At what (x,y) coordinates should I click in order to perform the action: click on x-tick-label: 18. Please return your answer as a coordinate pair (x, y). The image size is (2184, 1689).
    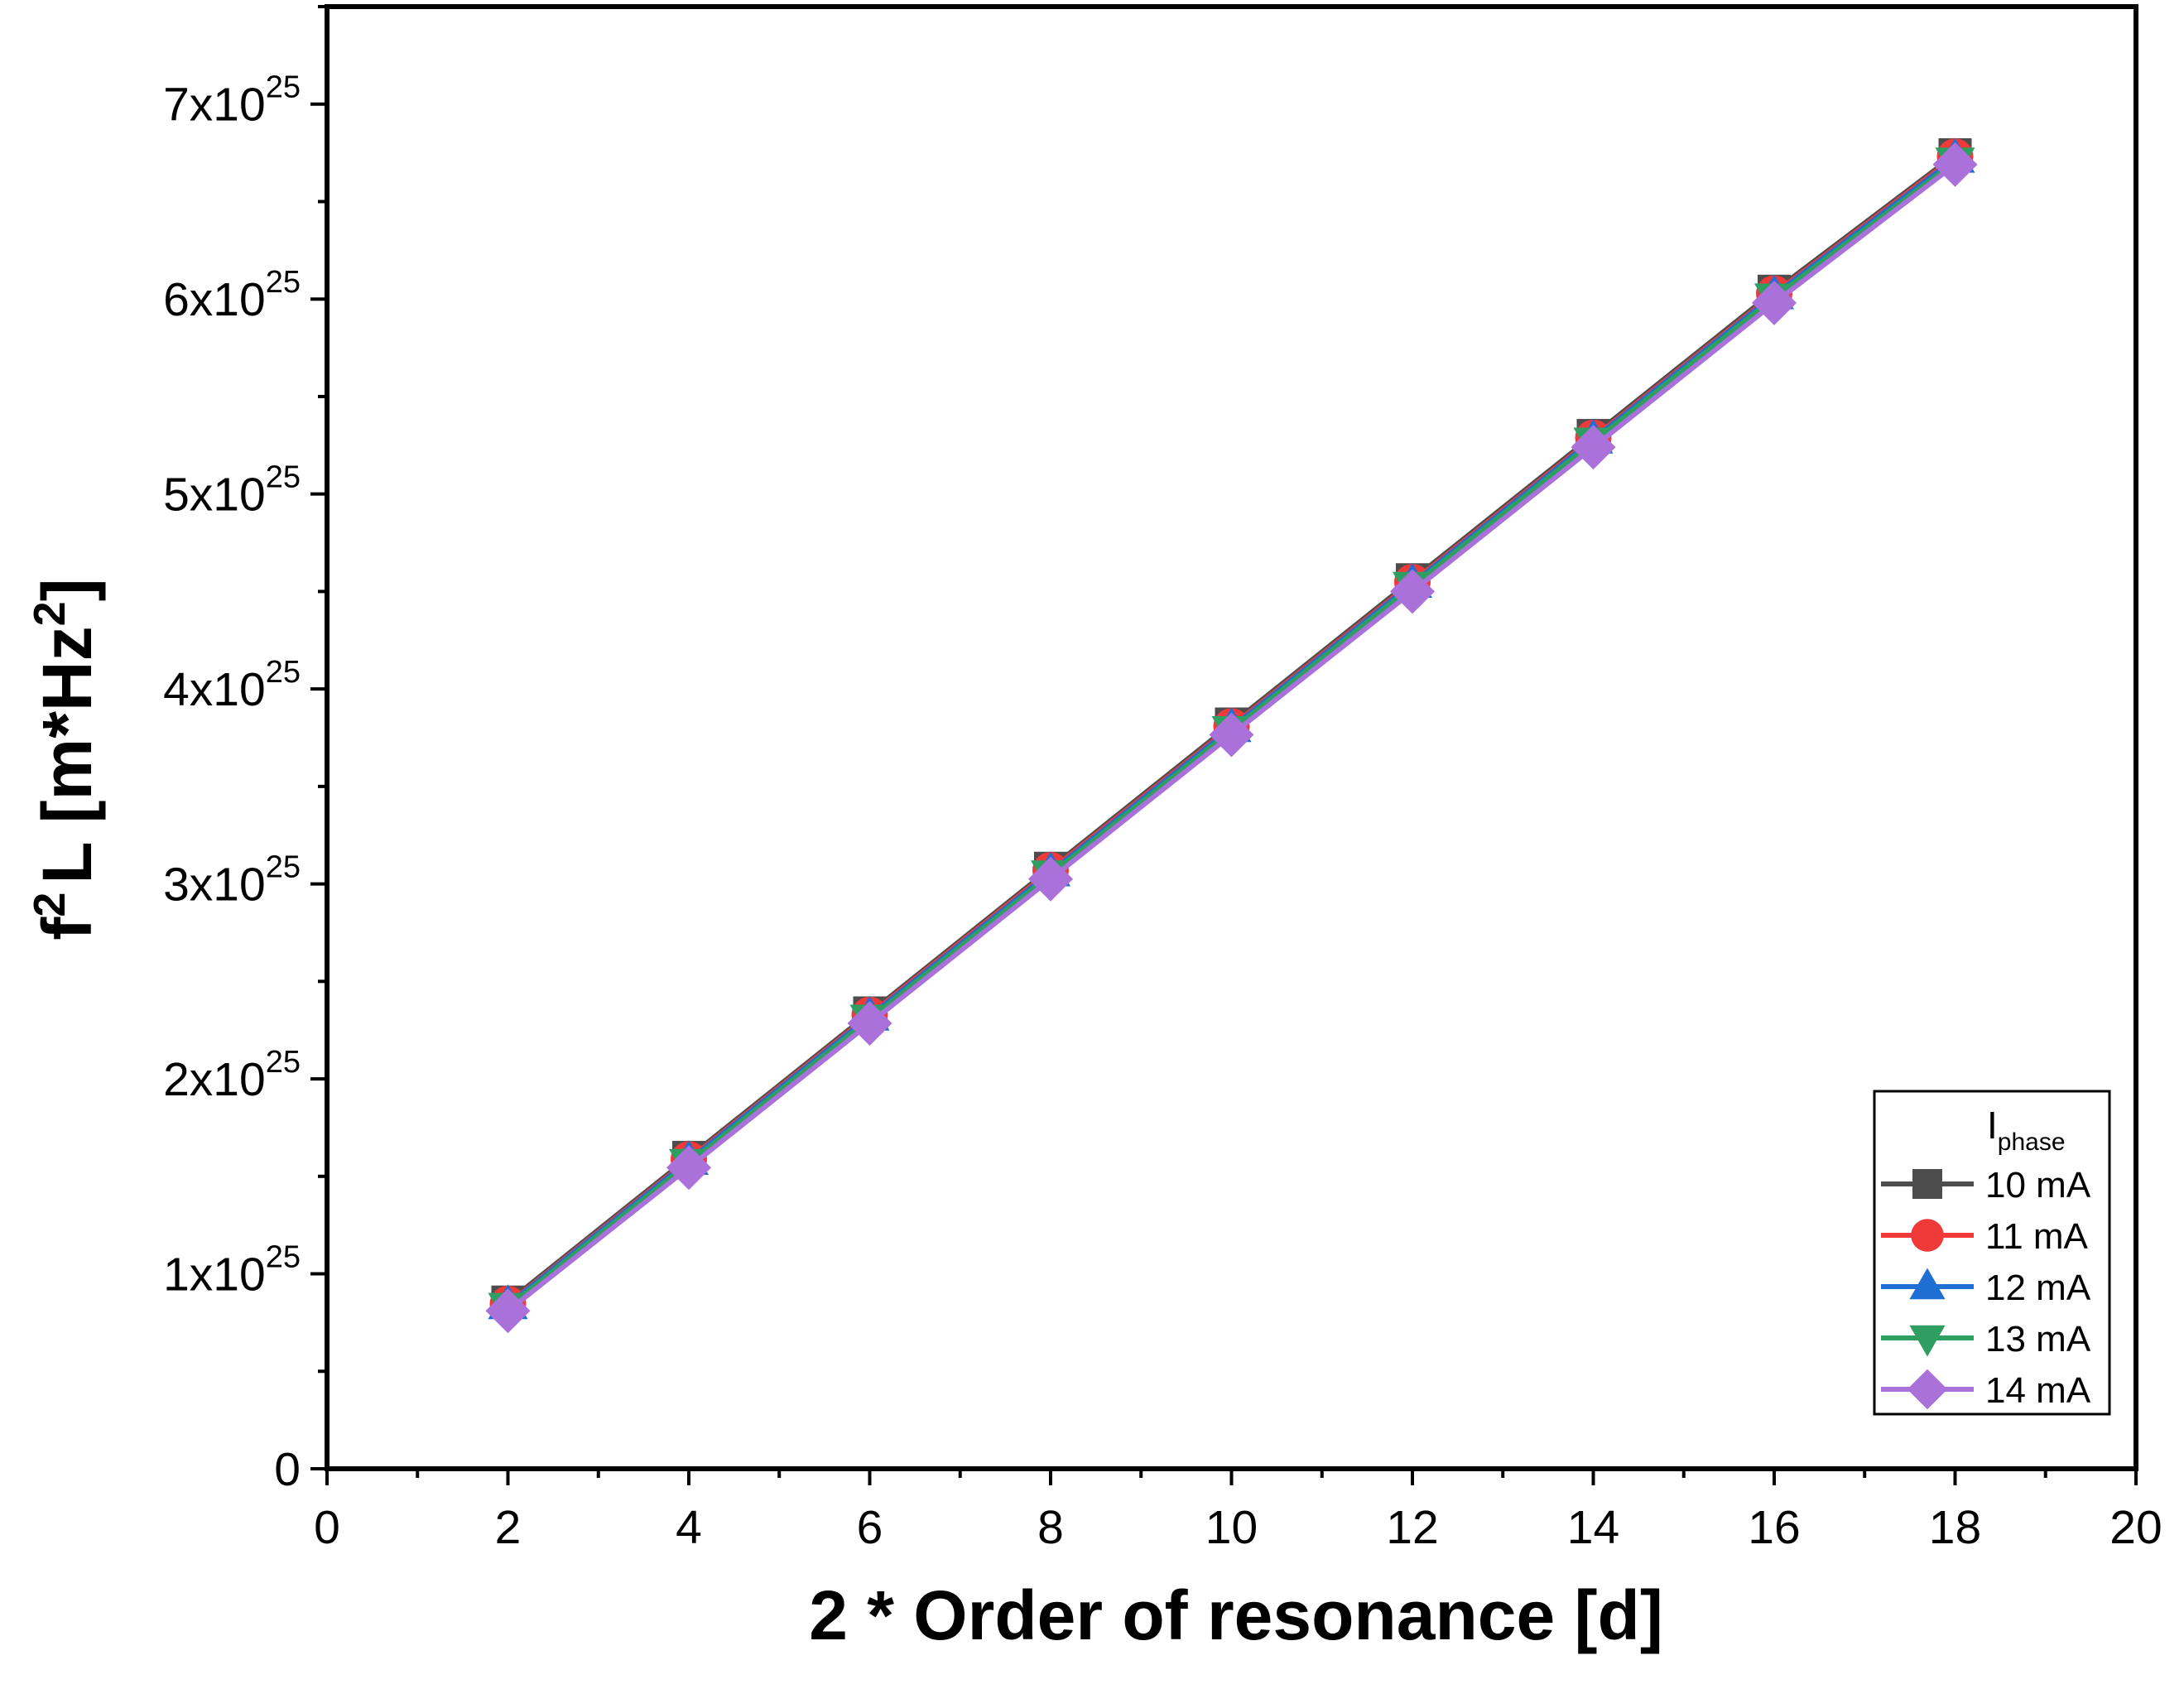
    Looking at the image, I should click on (1955, 1527).